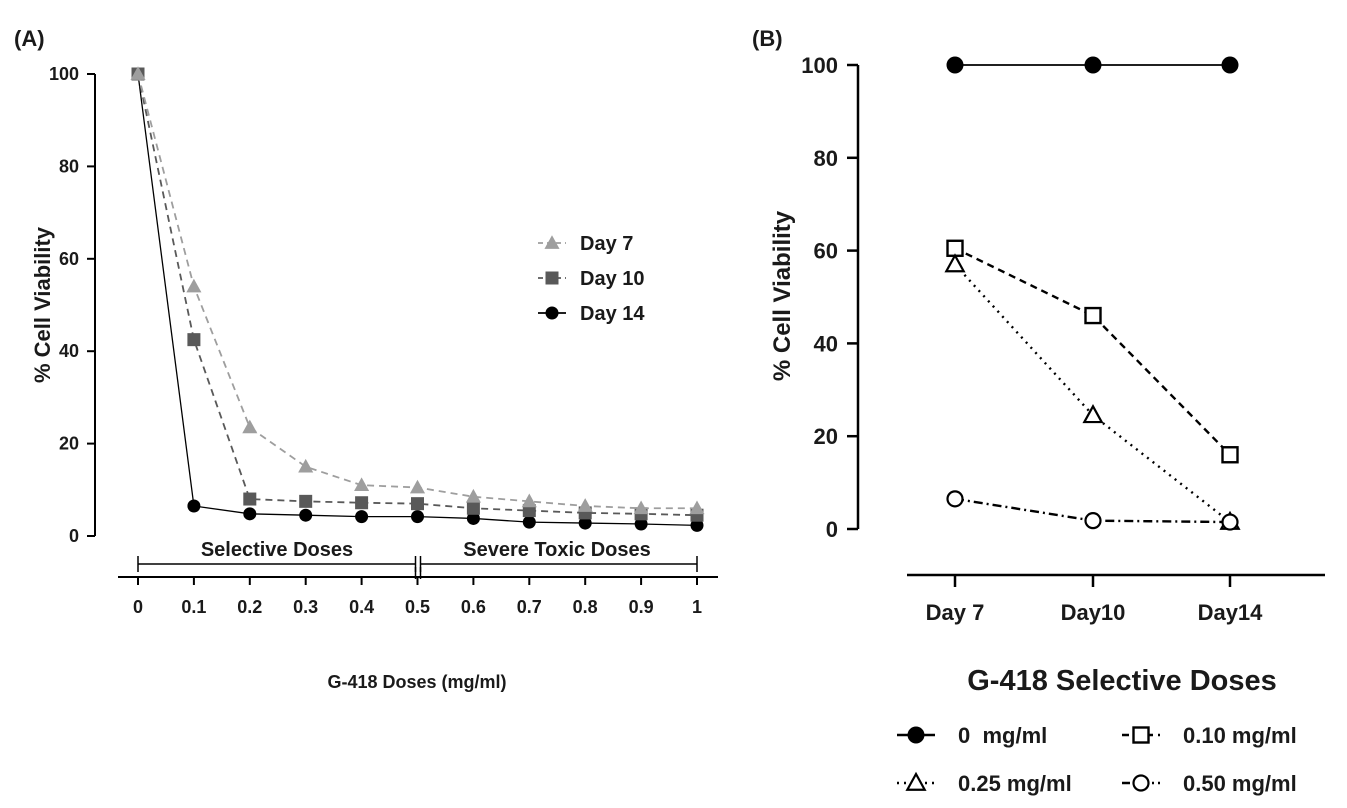 The width and height of the screenshot is (1347, 808). What do you see at coordinates (29, 38) in the screenshot?
I see `panel-a-label: (A)` at bounding box center [29, 38].